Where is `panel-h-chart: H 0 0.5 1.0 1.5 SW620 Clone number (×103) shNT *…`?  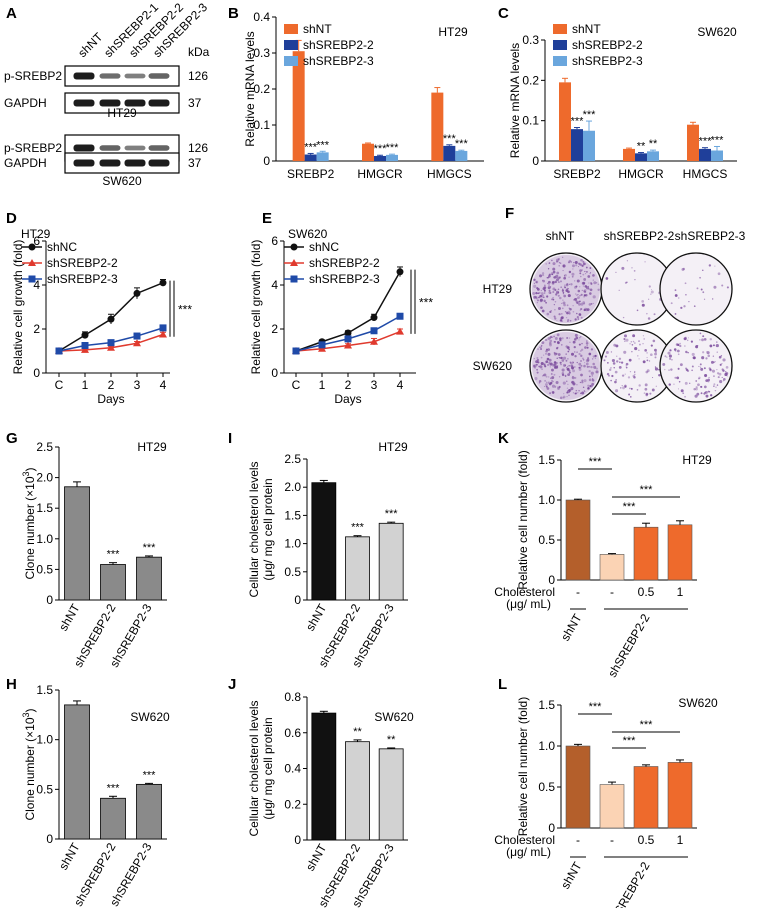
panel-h-chart: H 0 0.5 1.0 1.5 SW620 Clone number (×103) shNT *… is located at coordinates (88, 792).